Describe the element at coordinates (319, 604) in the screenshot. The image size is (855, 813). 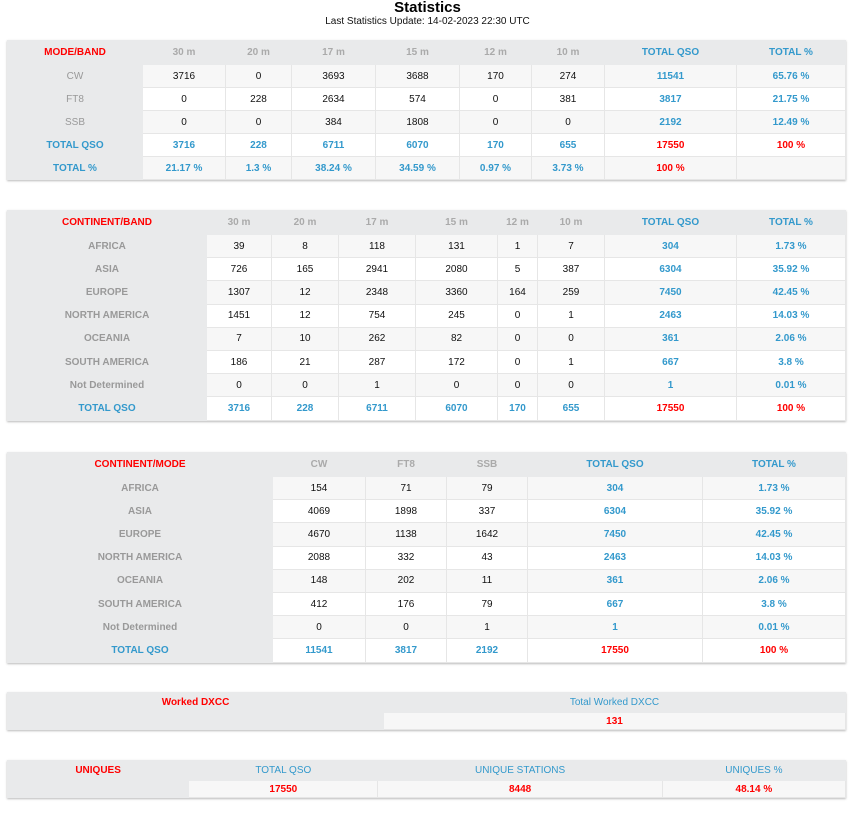
I see `cell-value: 412` at that location.